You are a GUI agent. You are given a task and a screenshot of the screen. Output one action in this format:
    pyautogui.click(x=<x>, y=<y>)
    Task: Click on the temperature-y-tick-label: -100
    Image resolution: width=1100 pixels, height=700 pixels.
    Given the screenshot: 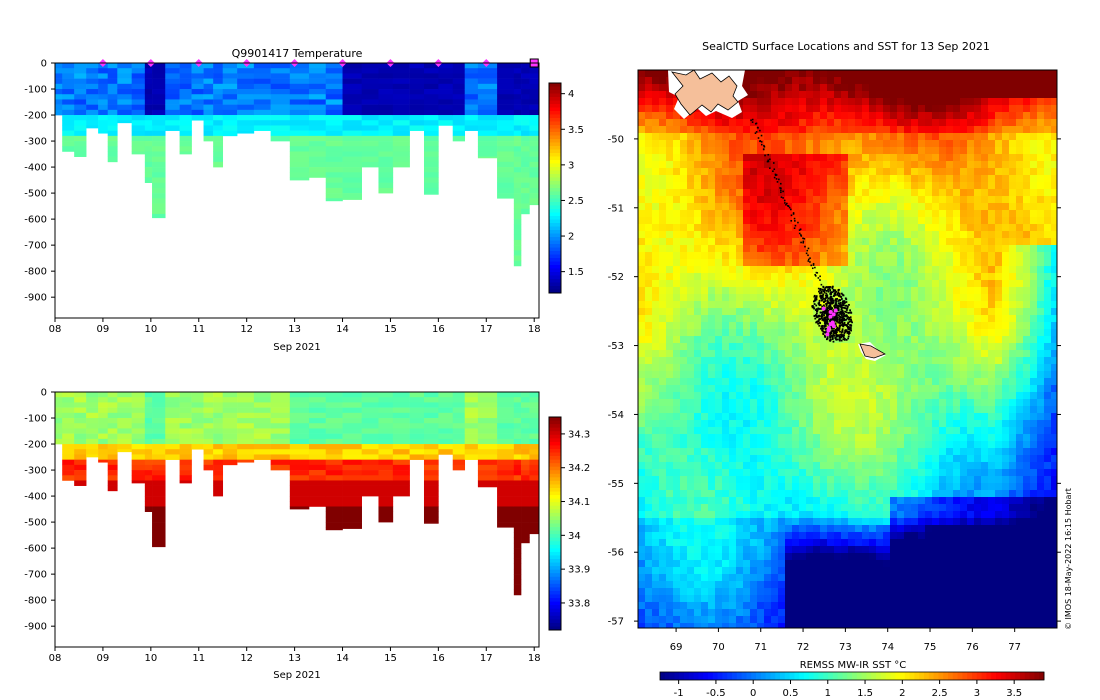 What is the action you would take?
    pyautogui.click(x=35, y=90)
    